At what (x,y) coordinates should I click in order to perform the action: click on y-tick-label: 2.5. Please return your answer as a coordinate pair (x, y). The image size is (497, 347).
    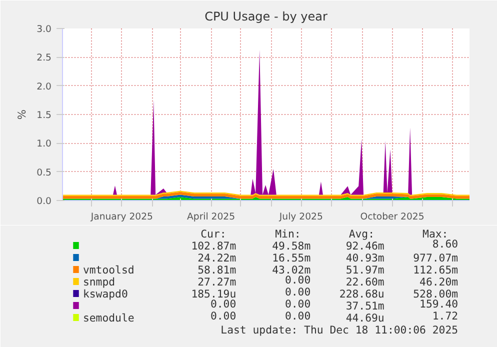
    Looking at the image, I should click on (44, 58).